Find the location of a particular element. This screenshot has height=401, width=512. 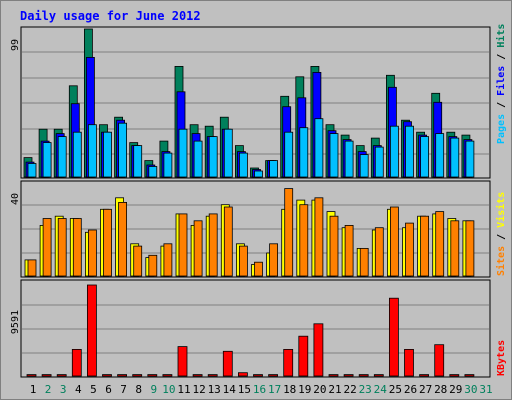

day-label: 14 is located at coordinates (230, 389).